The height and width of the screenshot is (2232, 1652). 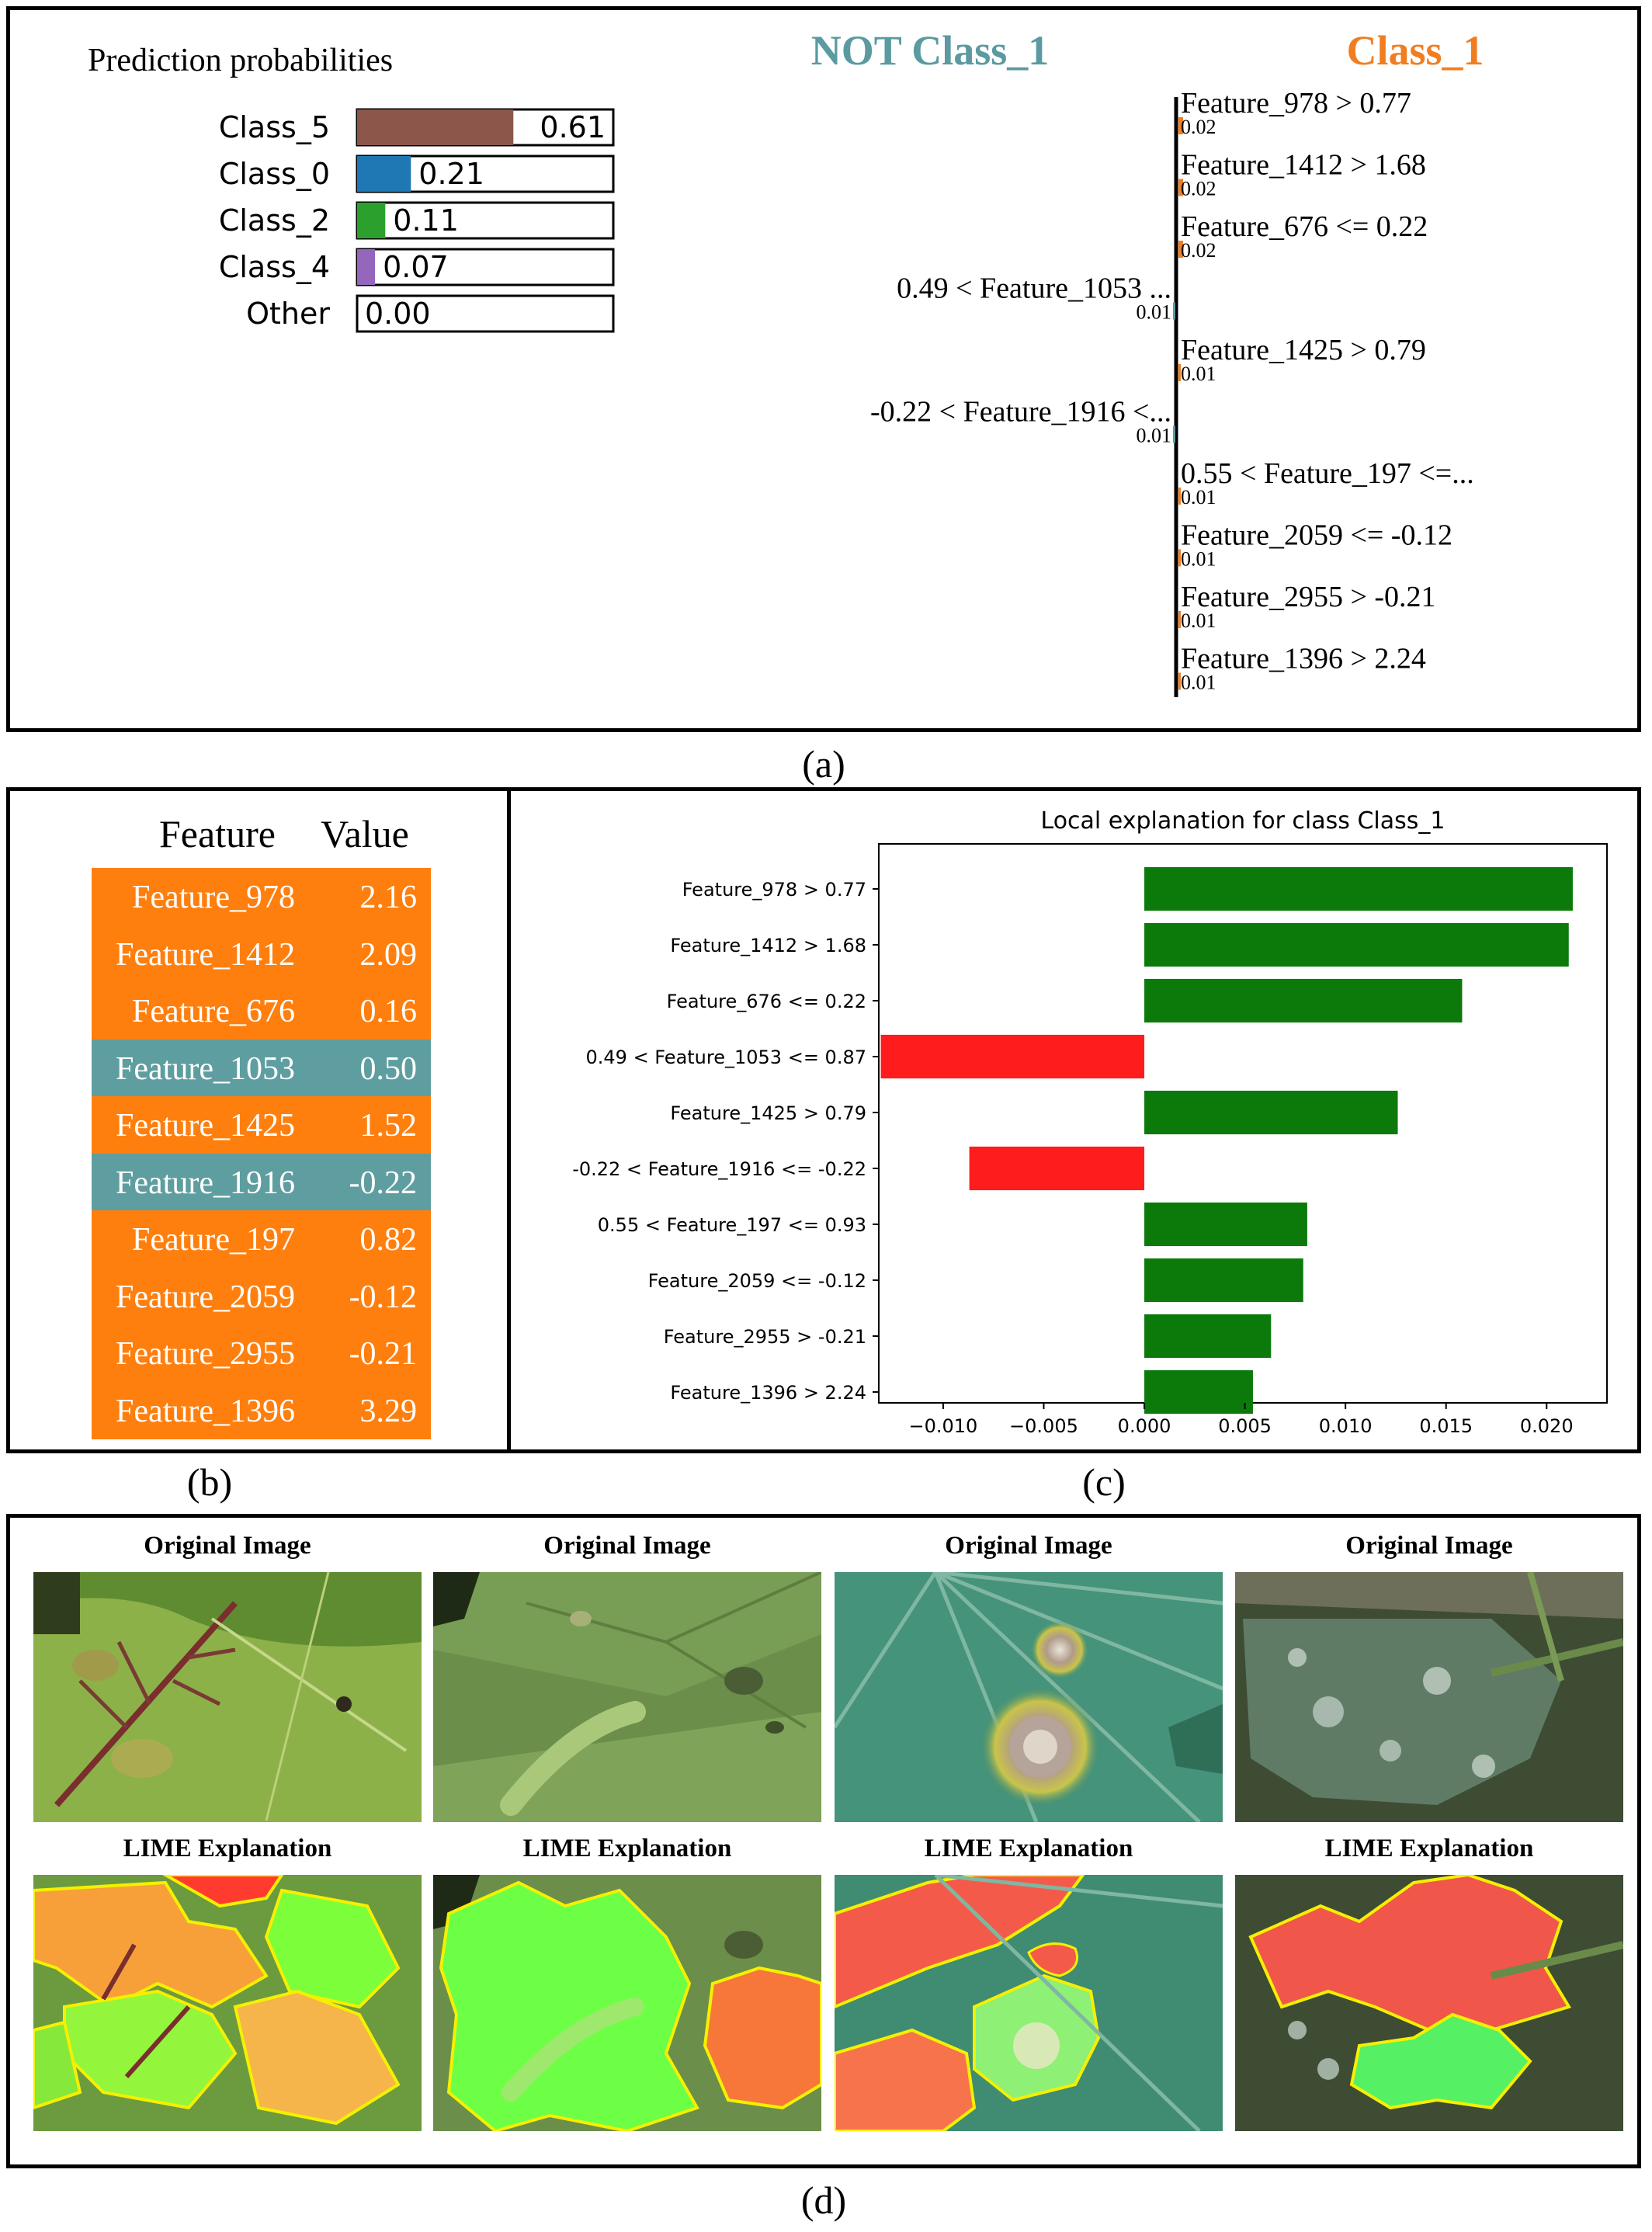 What do you see at coordinates (416, 267) in the screenshot?
I see `prob-value: 0.07` at bounding box center [416, 267].